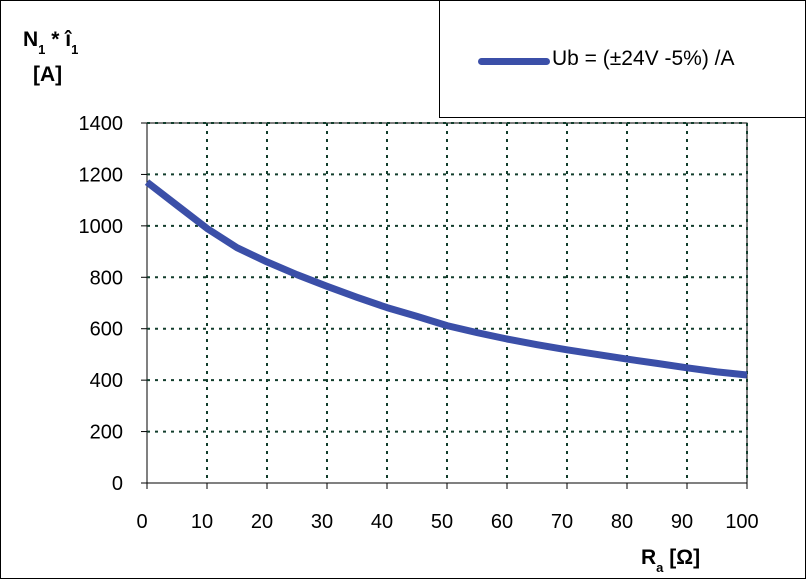  Describe the element at coordinates (682, 522) in the screenshot. I see `x-tick-label: 90` at that location.